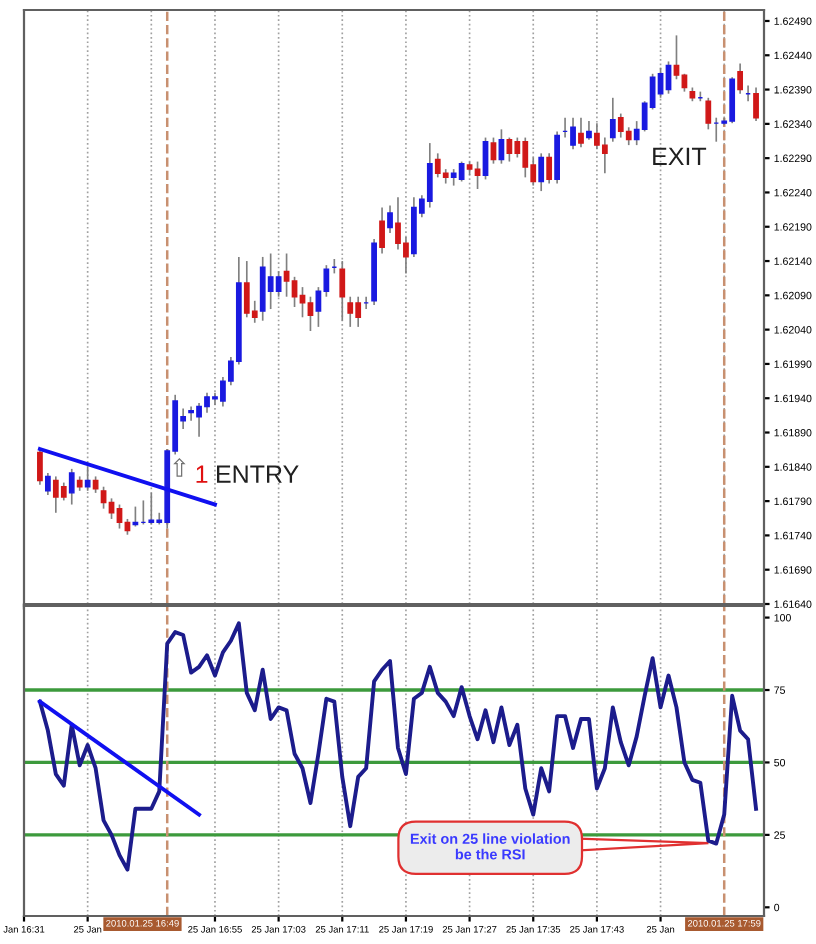 This screenshot has width=816, height=944. I want to click on annotation: EXIT, so click(680, 156).